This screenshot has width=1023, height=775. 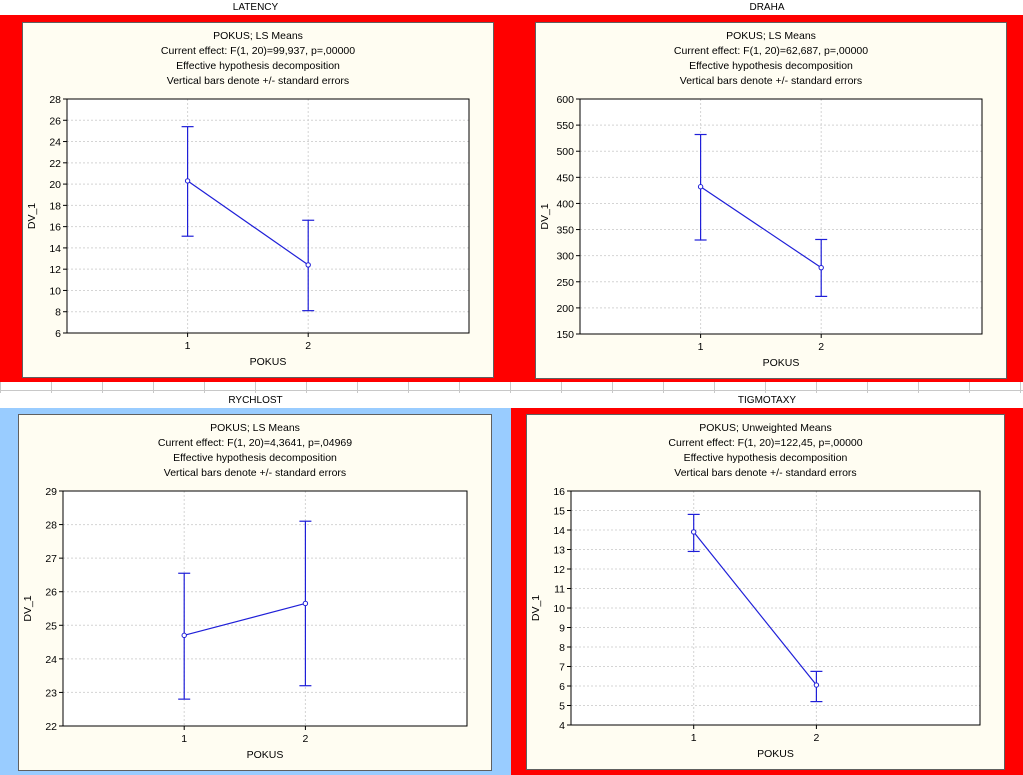 What do you see at coordinates (559, 590) in the screenshot?
I see `y-tick-label: 11` at bounding box center [559, 590].